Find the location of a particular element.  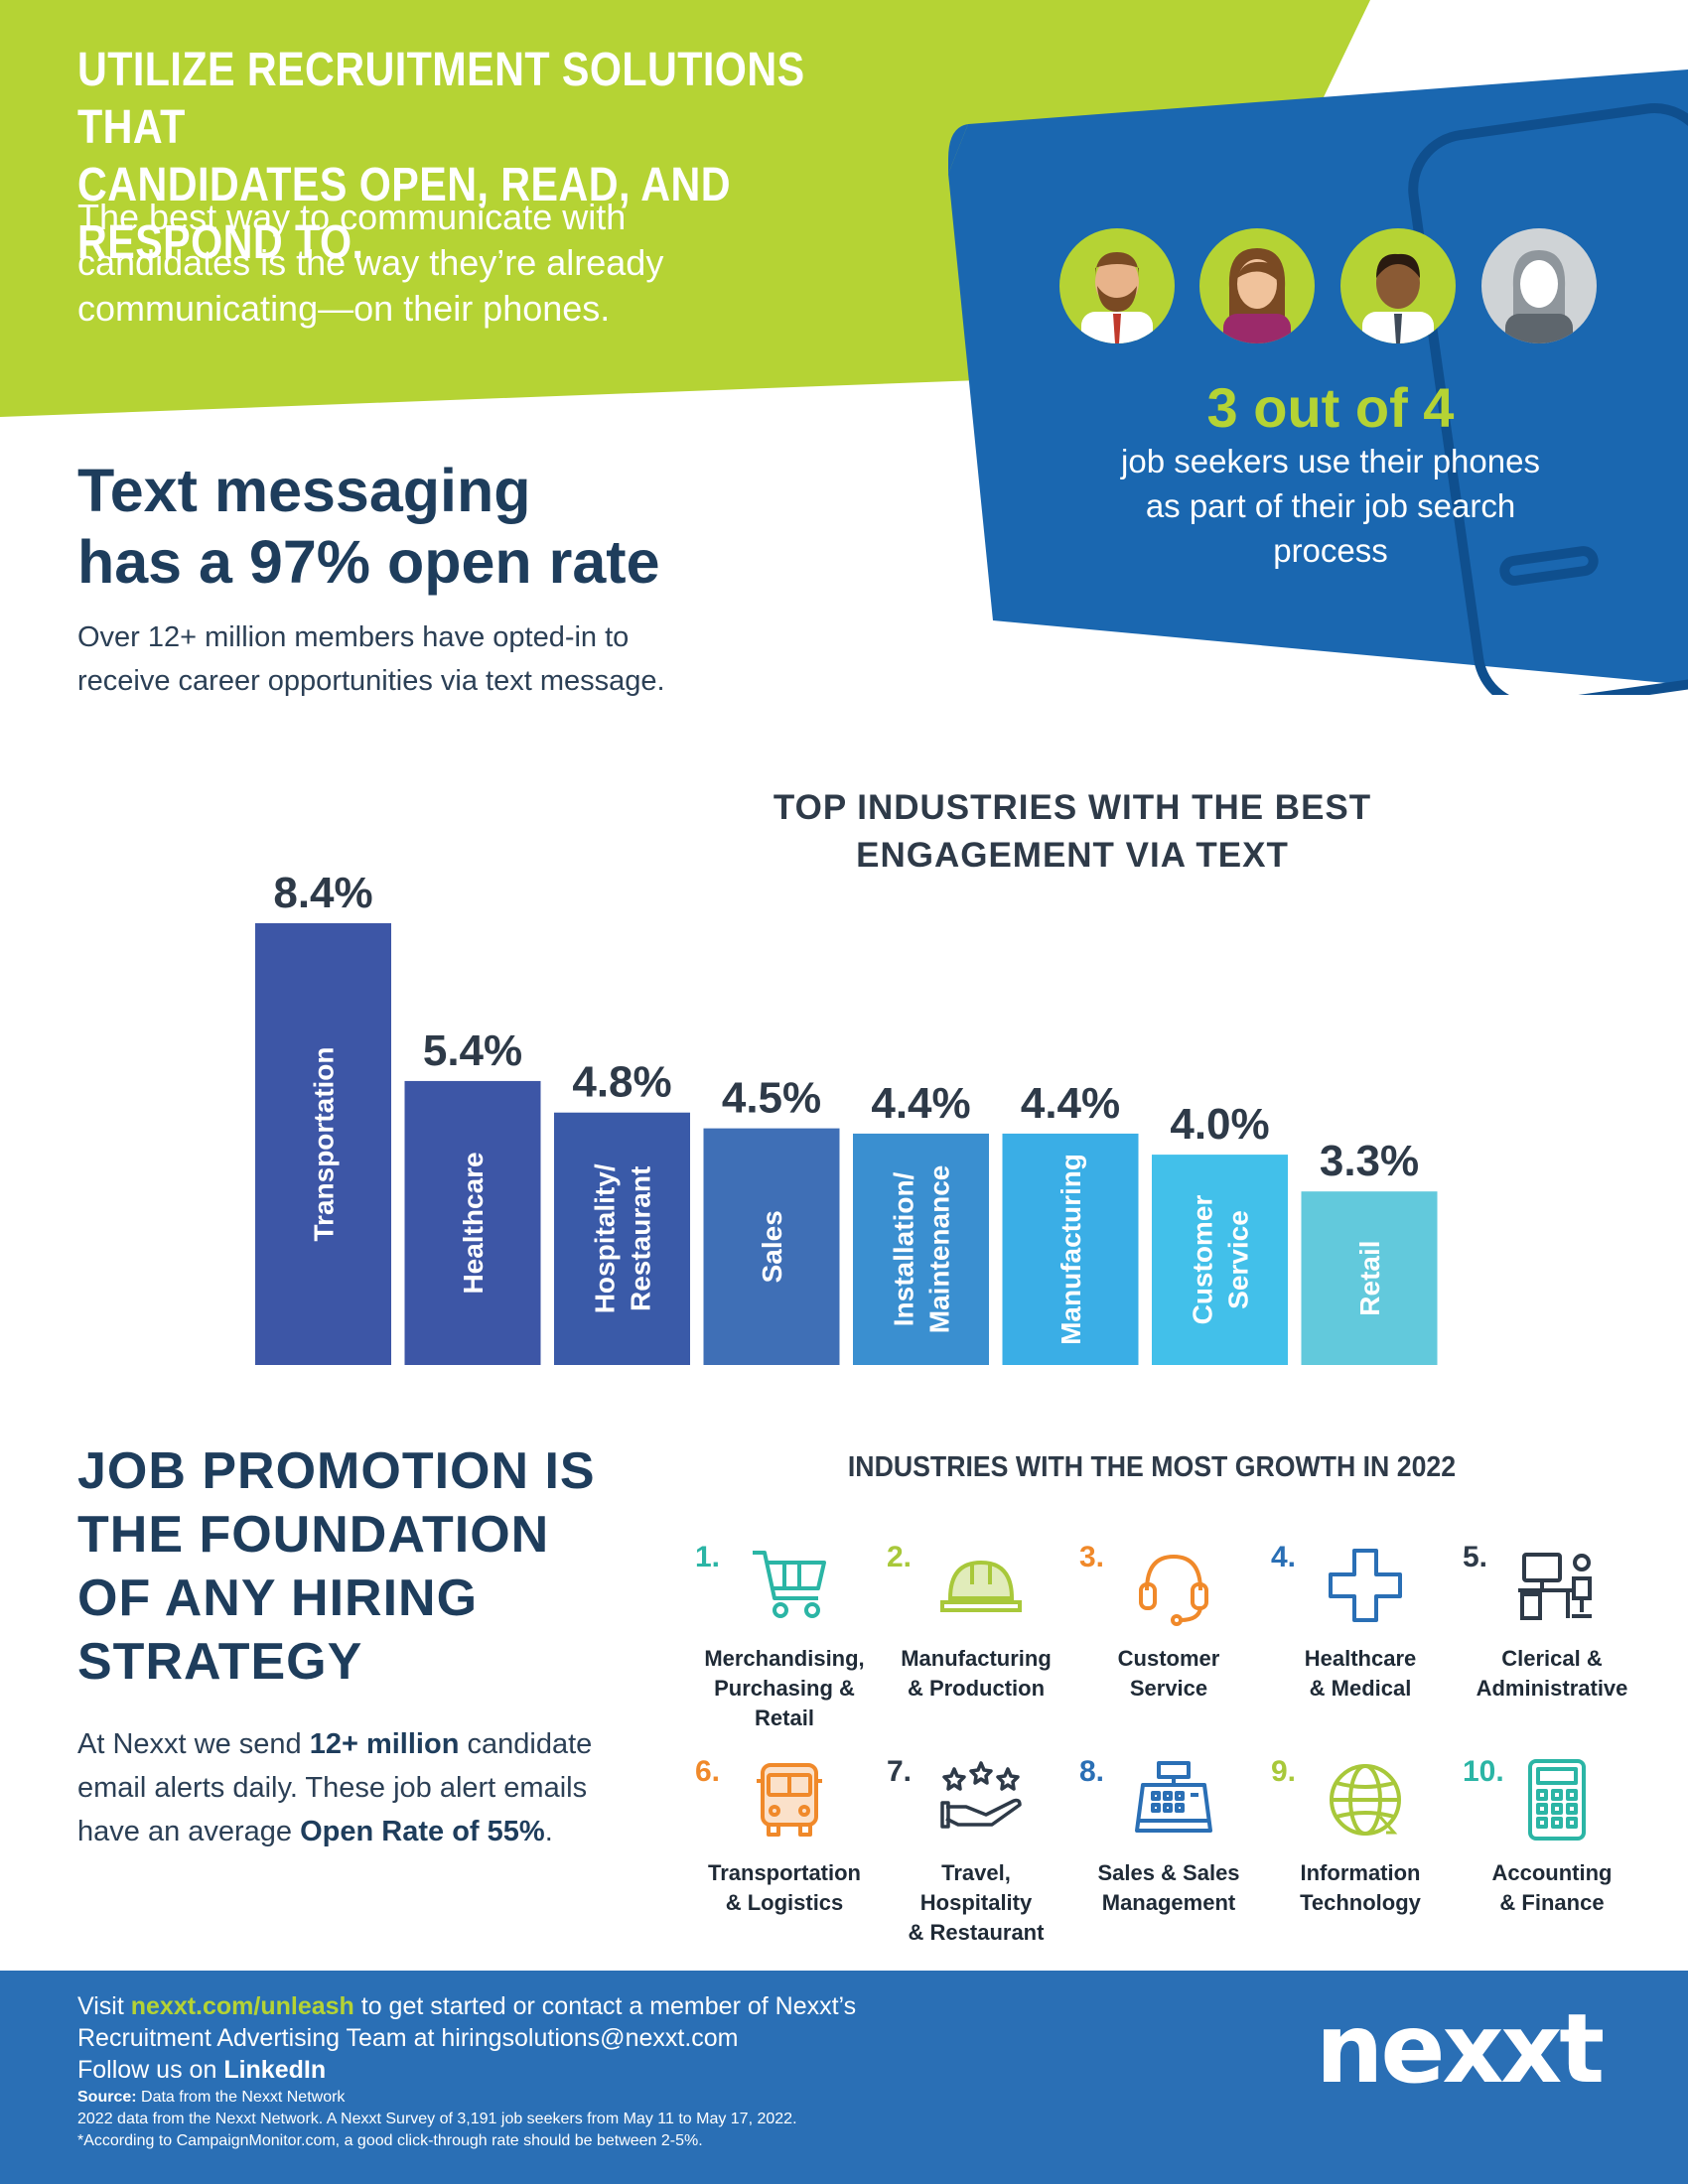

growth-item-label: Accounting & Finance is located at coordinates (1552, 1887).